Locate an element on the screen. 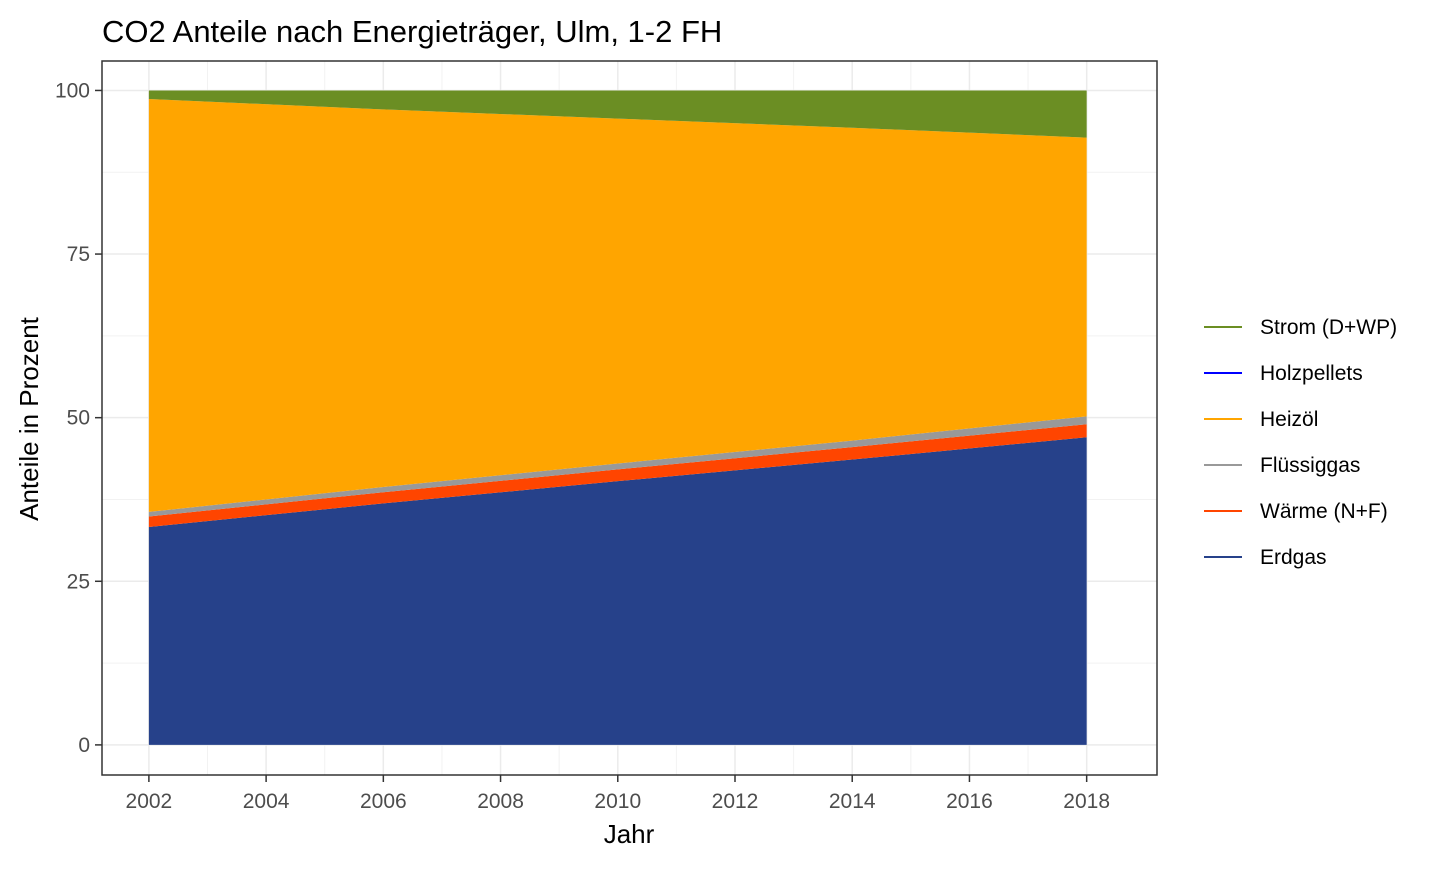 The image size is (1440, 869). y-axis: 0 25 50 75 100 is located at coordinates (78, 418).